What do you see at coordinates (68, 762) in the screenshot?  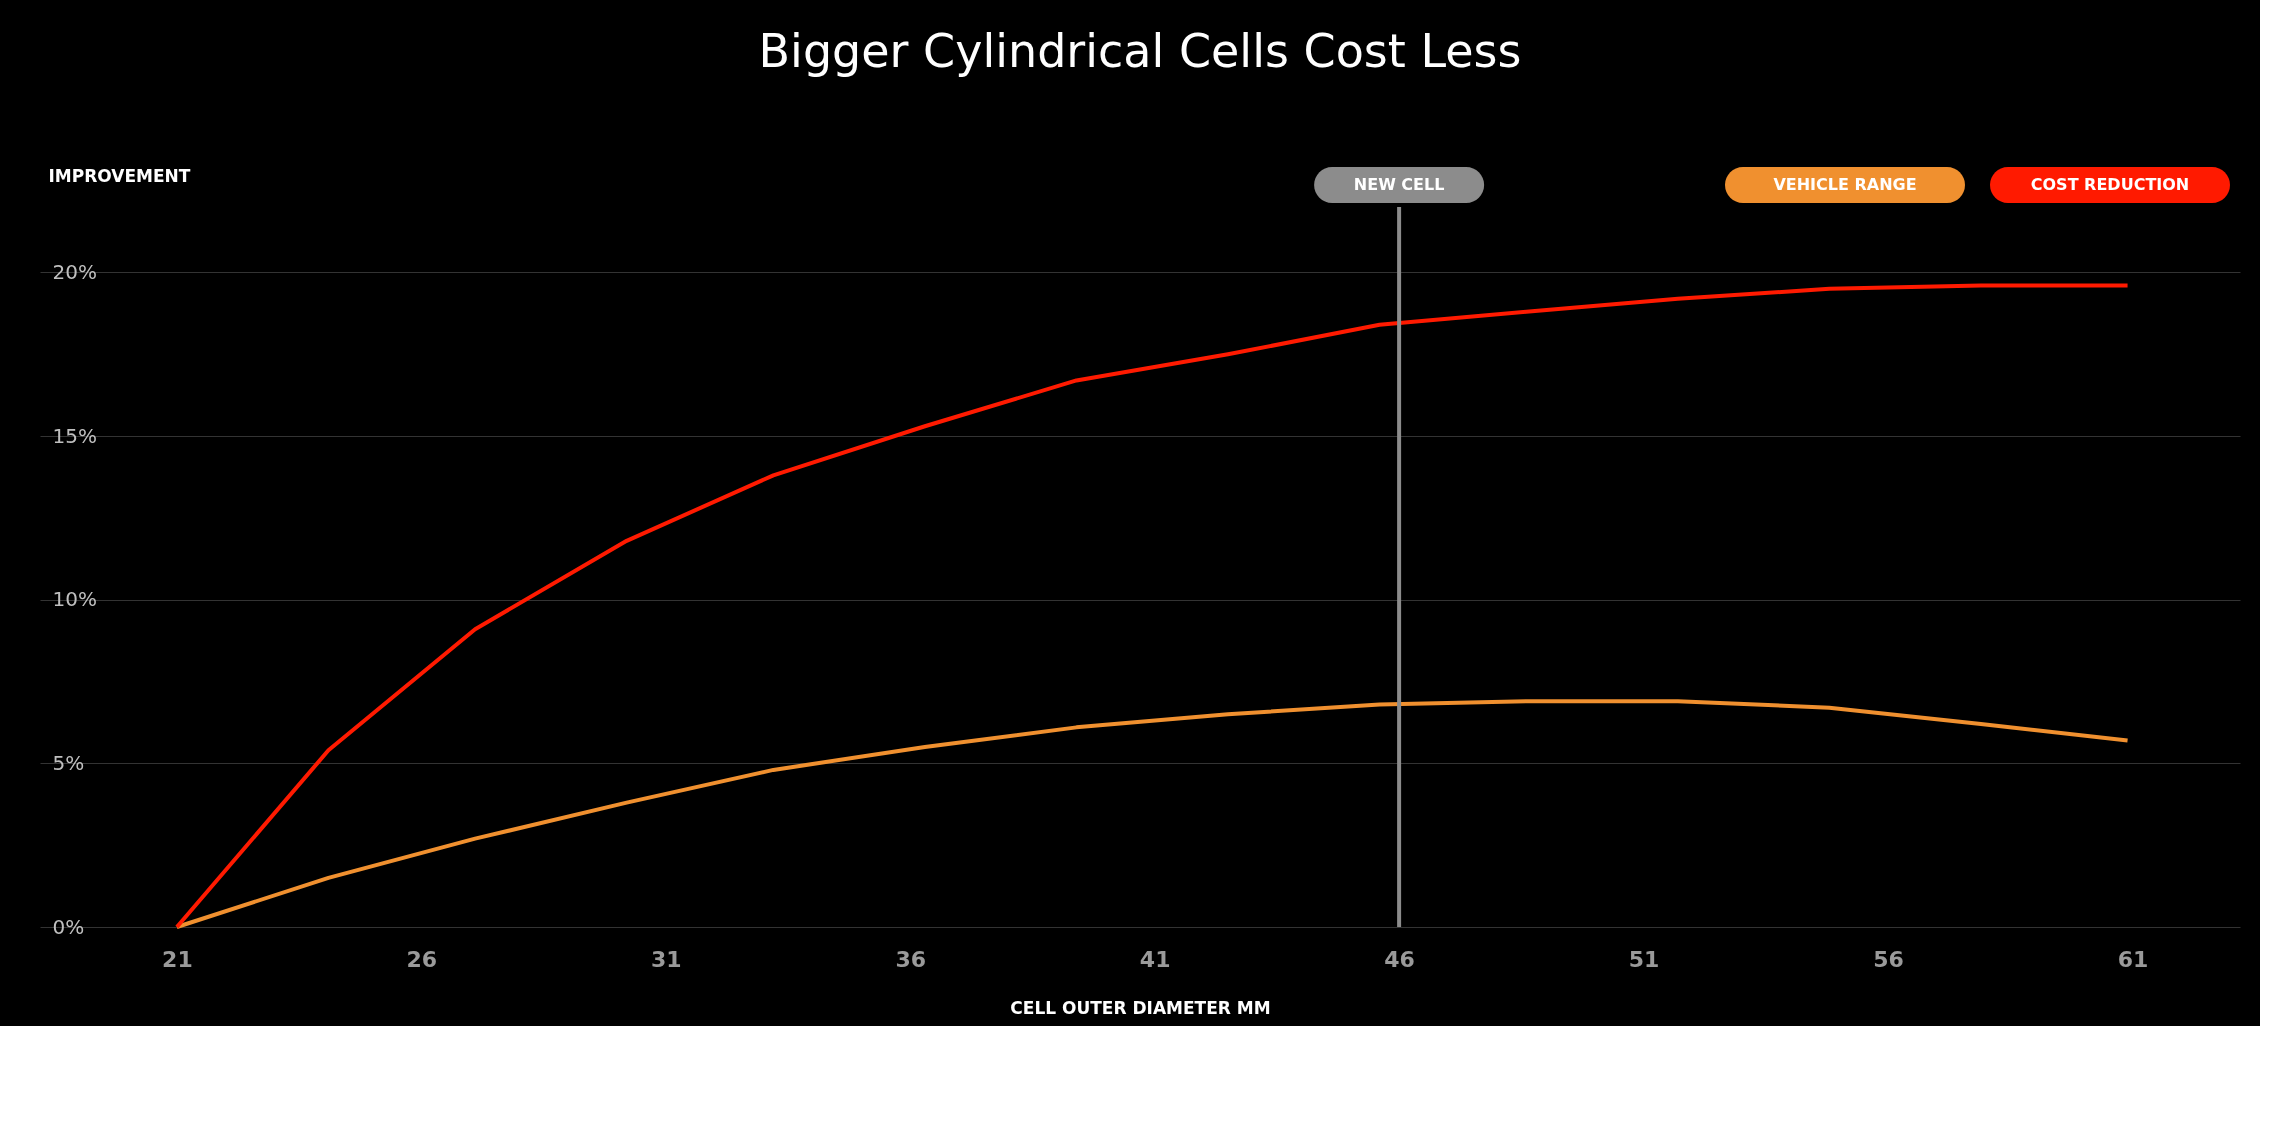 I see `y-tick-label: 5%` at bounding box center [68, 762].